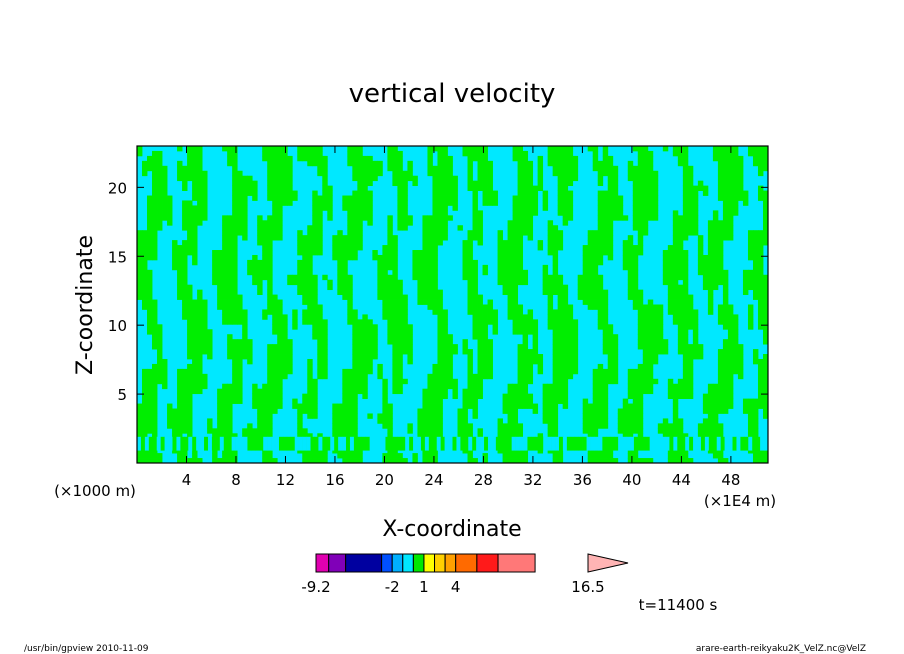 The width and height of the screenshot is (904, 654). Describe the element at coordinates (315, 587) in the screenshot. I see `colorbar-tick-label: -9.2` at that location.